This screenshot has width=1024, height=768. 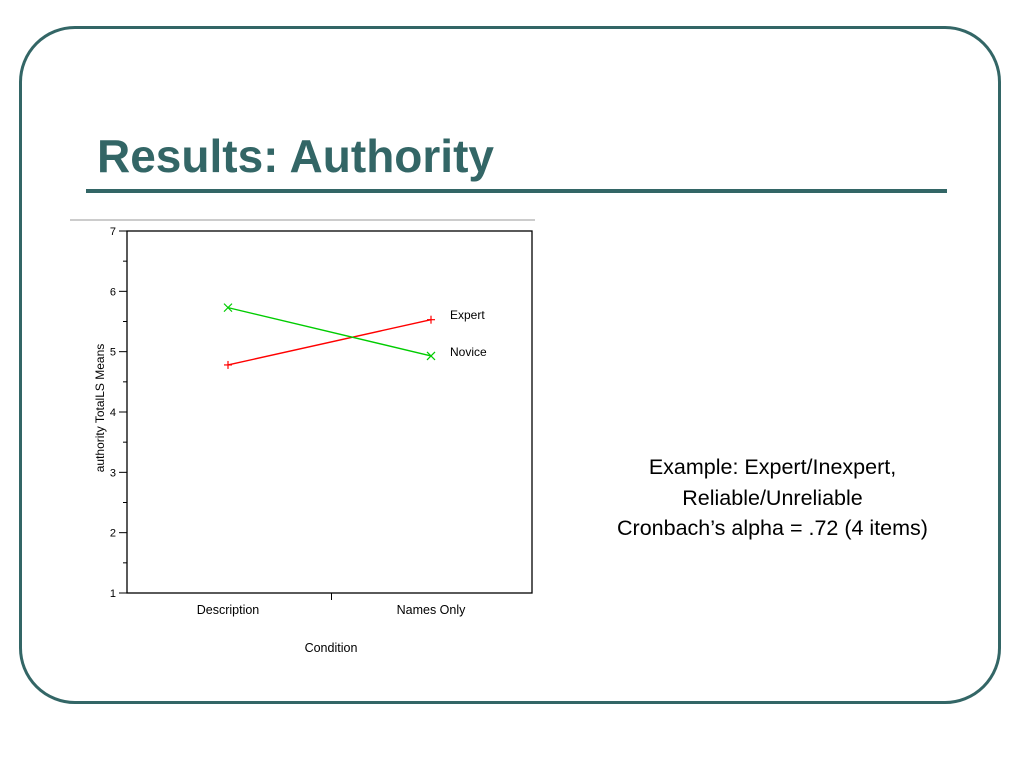 I want to click on y-axis-title: authority TotalLS Means, so click(x=100, y=408).